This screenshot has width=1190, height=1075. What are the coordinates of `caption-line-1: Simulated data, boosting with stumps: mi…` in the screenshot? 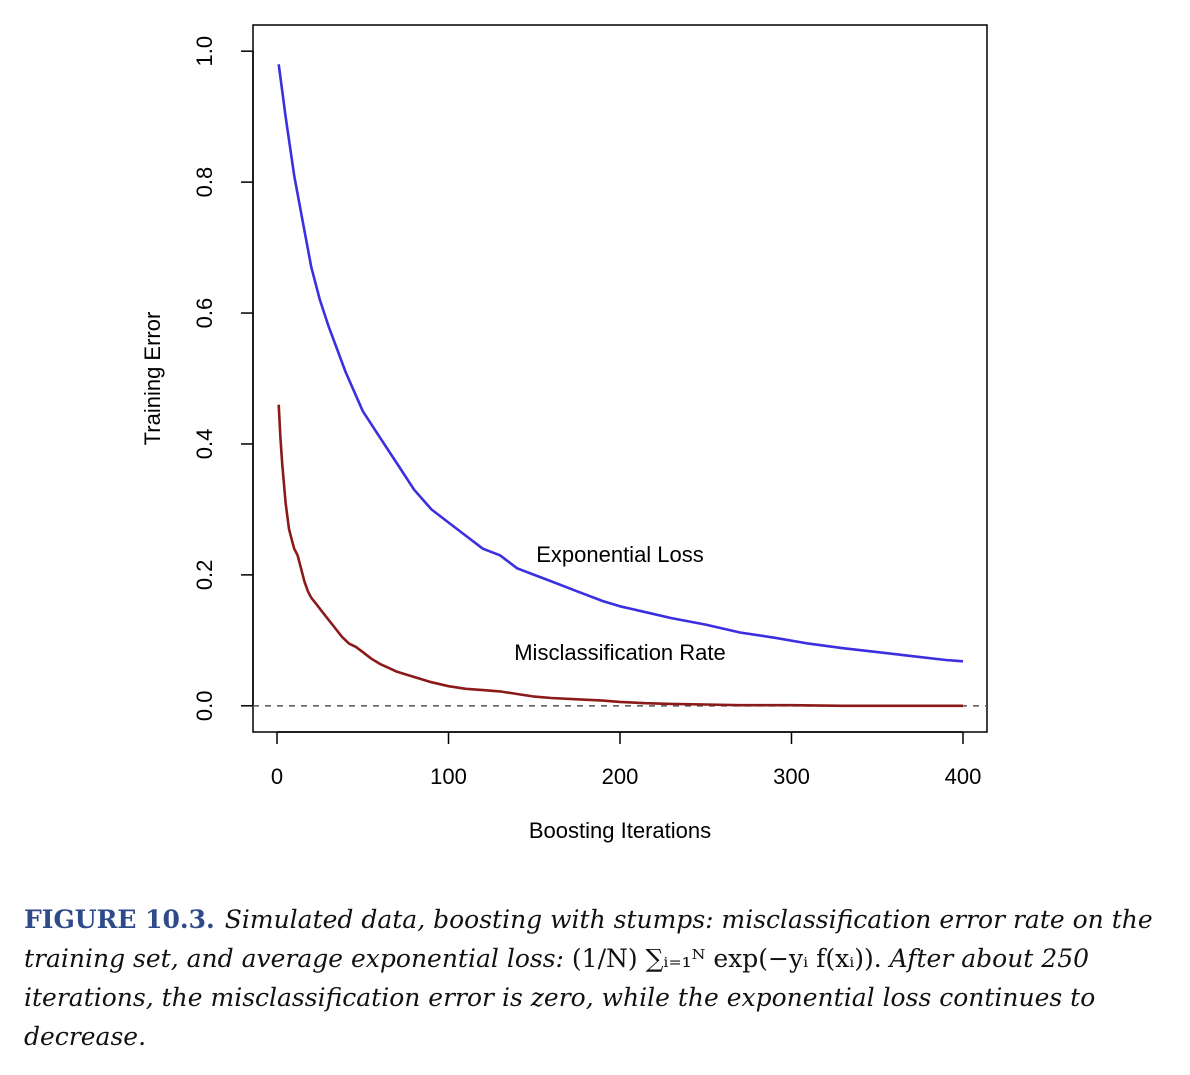 It's located at (615, 919).